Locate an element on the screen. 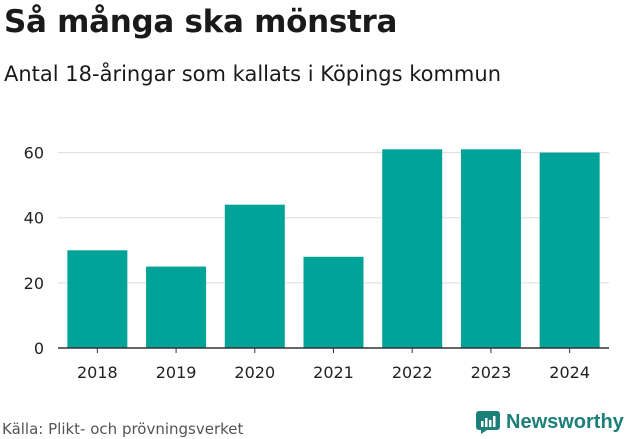  y-tick-label: 40 is located at coordinates (34, 218).